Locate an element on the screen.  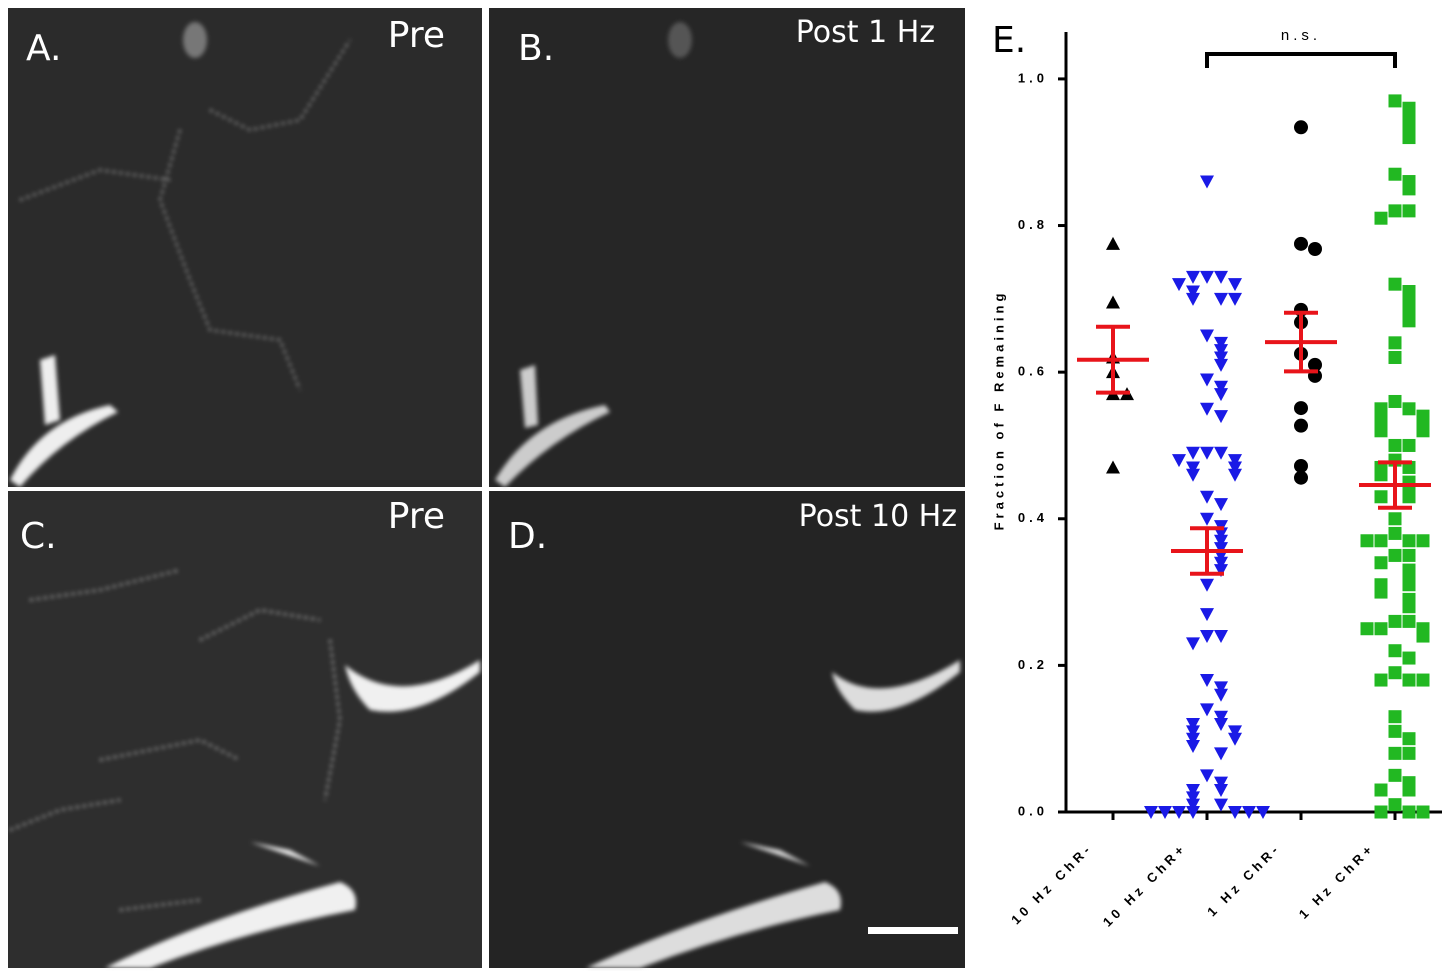
significance-bracket is located at coordinates (1301, 60).